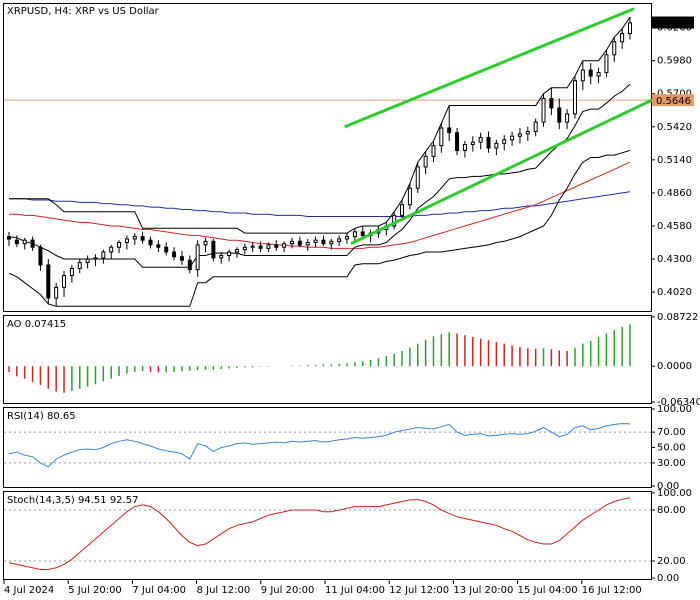  I want to click on rsi-axis-tick-label: 0.00, so click(668, 486).